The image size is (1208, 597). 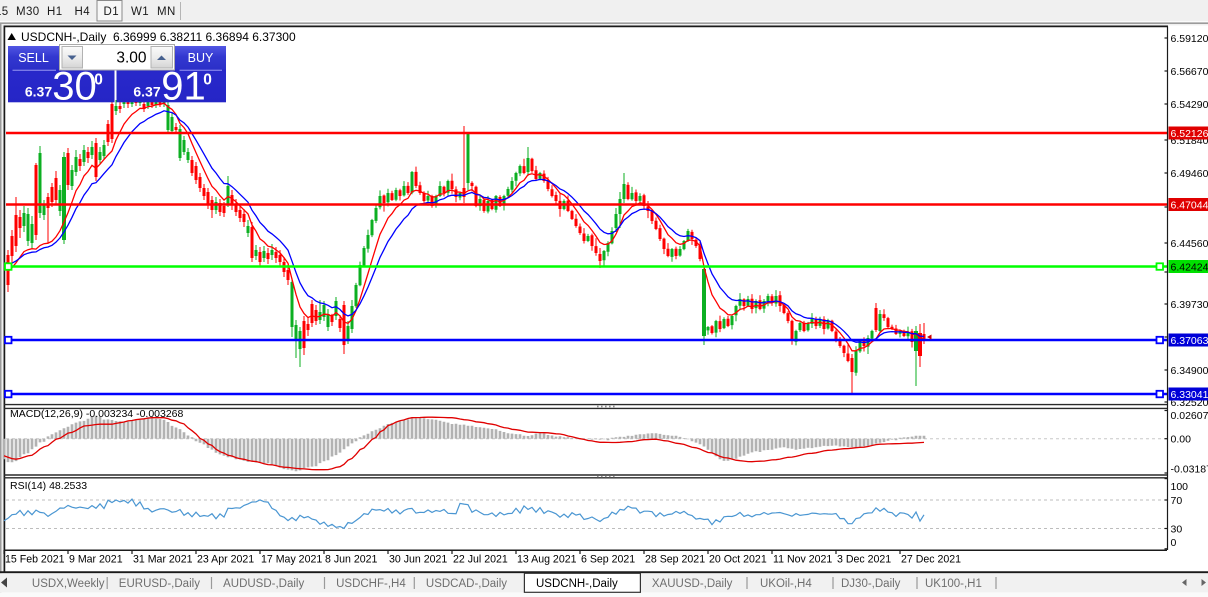 I want to click on svg-text: 27 Dec 2021, so click(x=931, y=560).